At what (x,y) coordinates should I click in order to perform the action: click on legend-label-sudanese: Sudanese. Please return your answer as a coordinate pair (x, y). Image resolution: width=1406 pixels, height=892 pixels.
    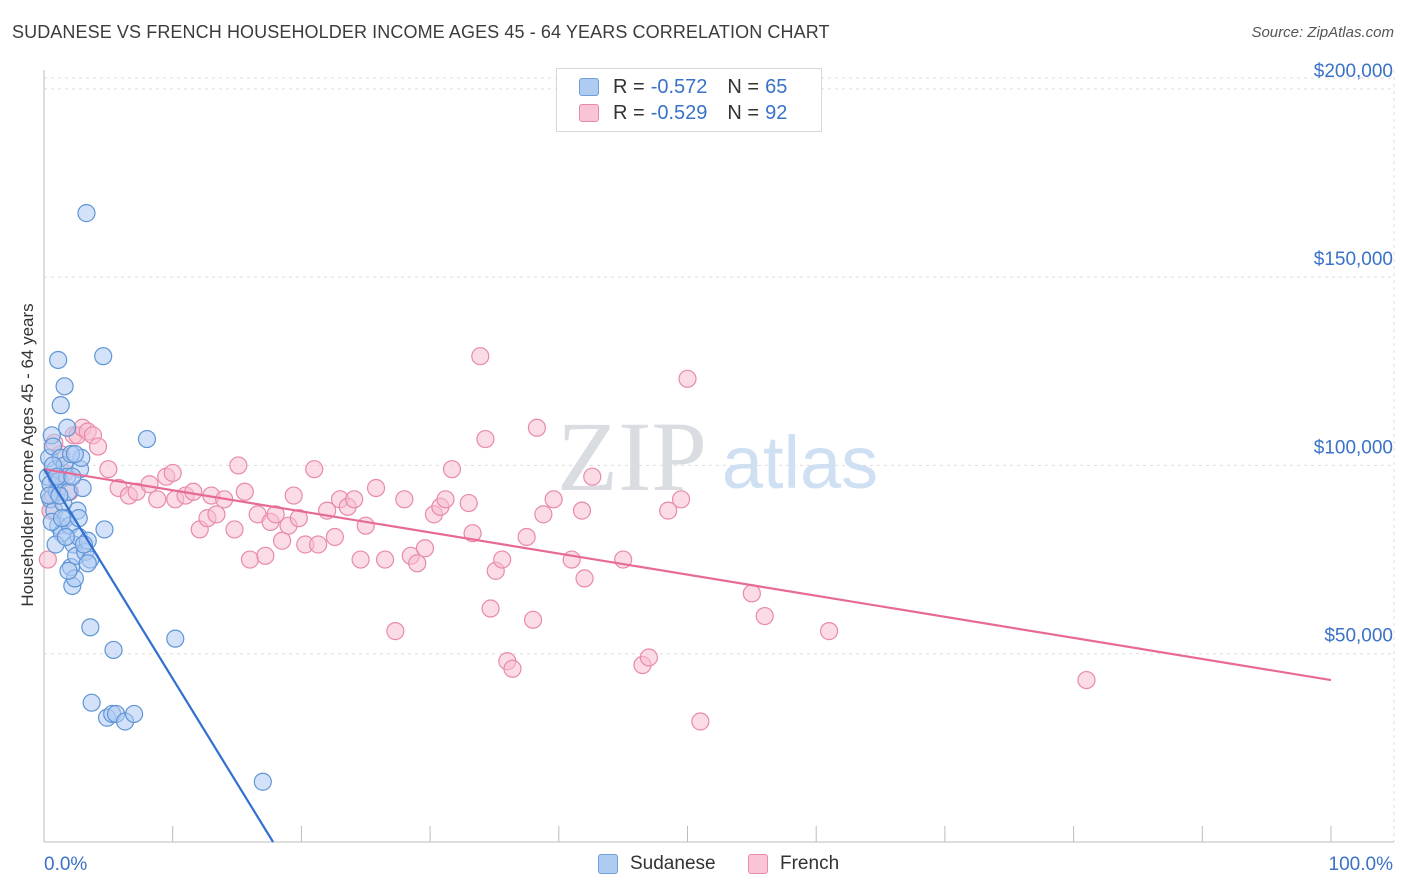
    Looking at the image, I should click on (673, 863).